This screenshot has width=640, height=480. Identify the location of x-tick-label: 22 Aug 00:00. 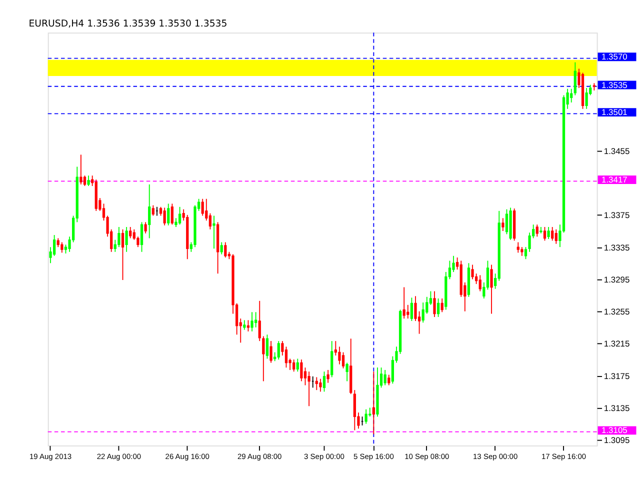
(119, 457).